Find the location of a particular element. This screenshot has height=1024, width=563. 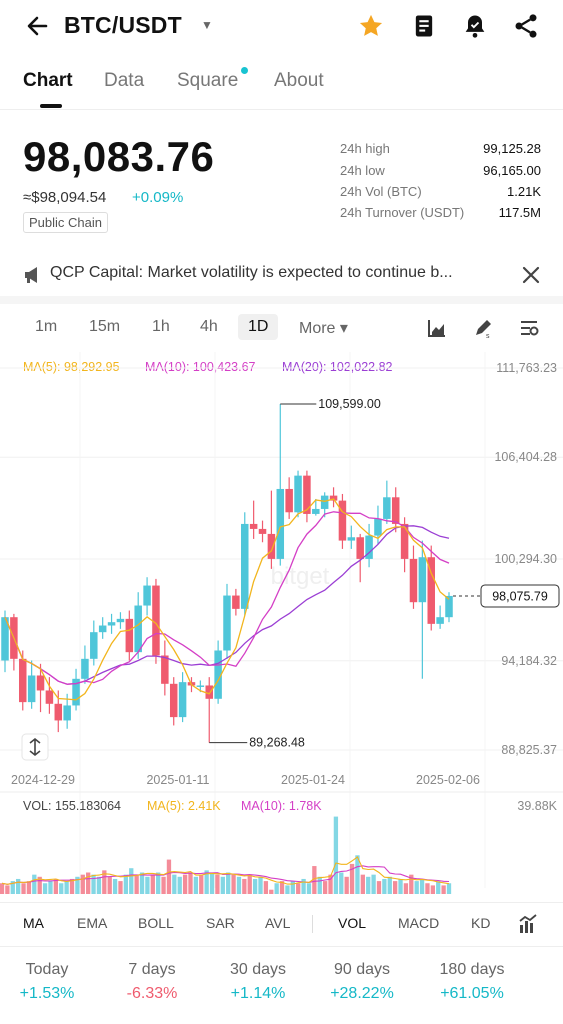

svg-text: s is located at coordinates (488, 336).